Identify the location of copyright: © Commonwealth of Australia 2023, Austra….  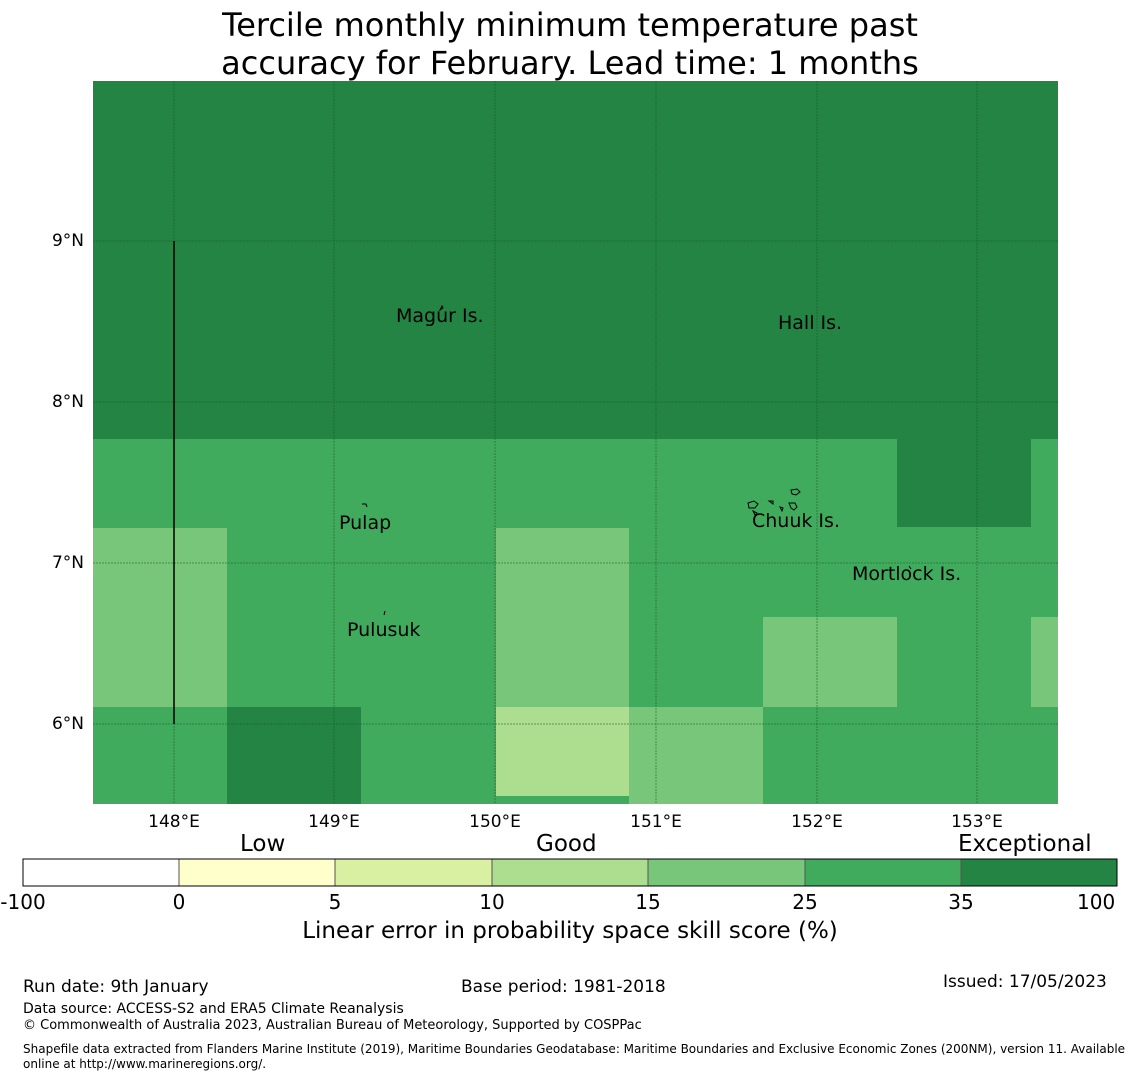
(332, 1025).